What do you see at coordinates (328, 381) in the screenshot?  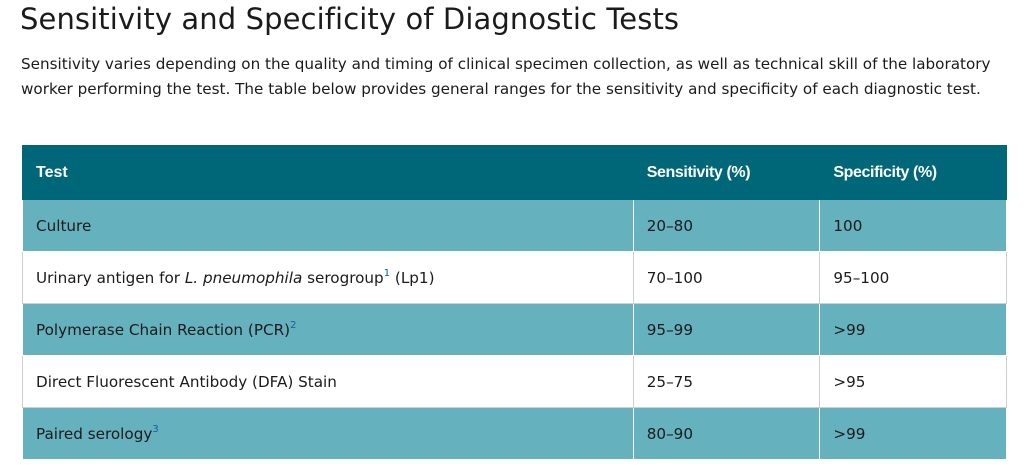 I see `test-cell: Direct Fluorescent Antibody (DFA) Stain` at bounding box center [328, 381].